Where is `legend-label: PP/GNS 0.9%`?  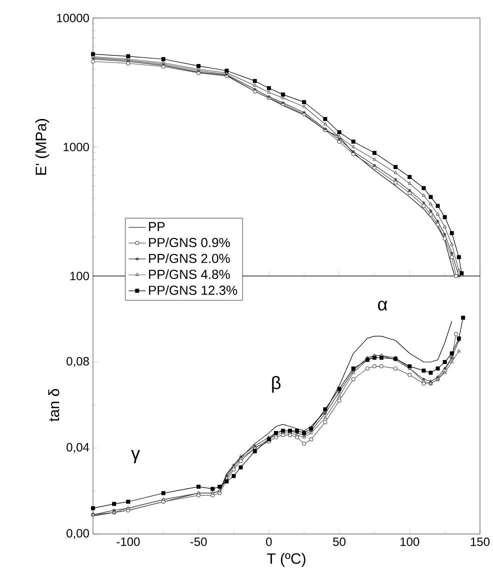 legend-label: PP/GNS 0.9% is located at coordinates (189, 243).